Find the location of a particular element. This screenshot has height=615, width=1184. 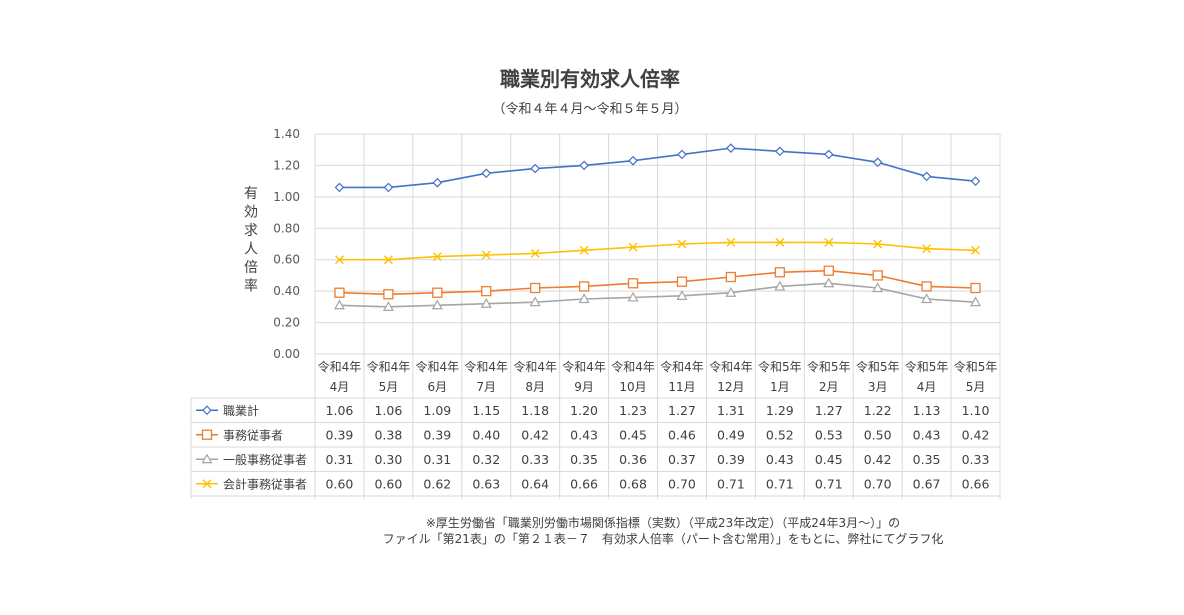

chart-title: 職業別有効求人倍率 is located at coordinates (590, 79).